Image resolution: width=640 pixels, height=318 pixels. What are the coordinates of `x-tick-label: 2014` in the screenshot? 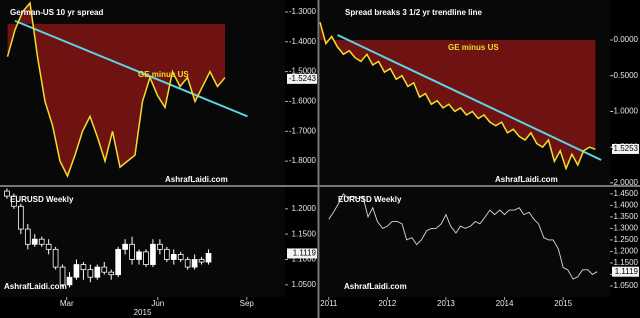 It's located at (505, 303).